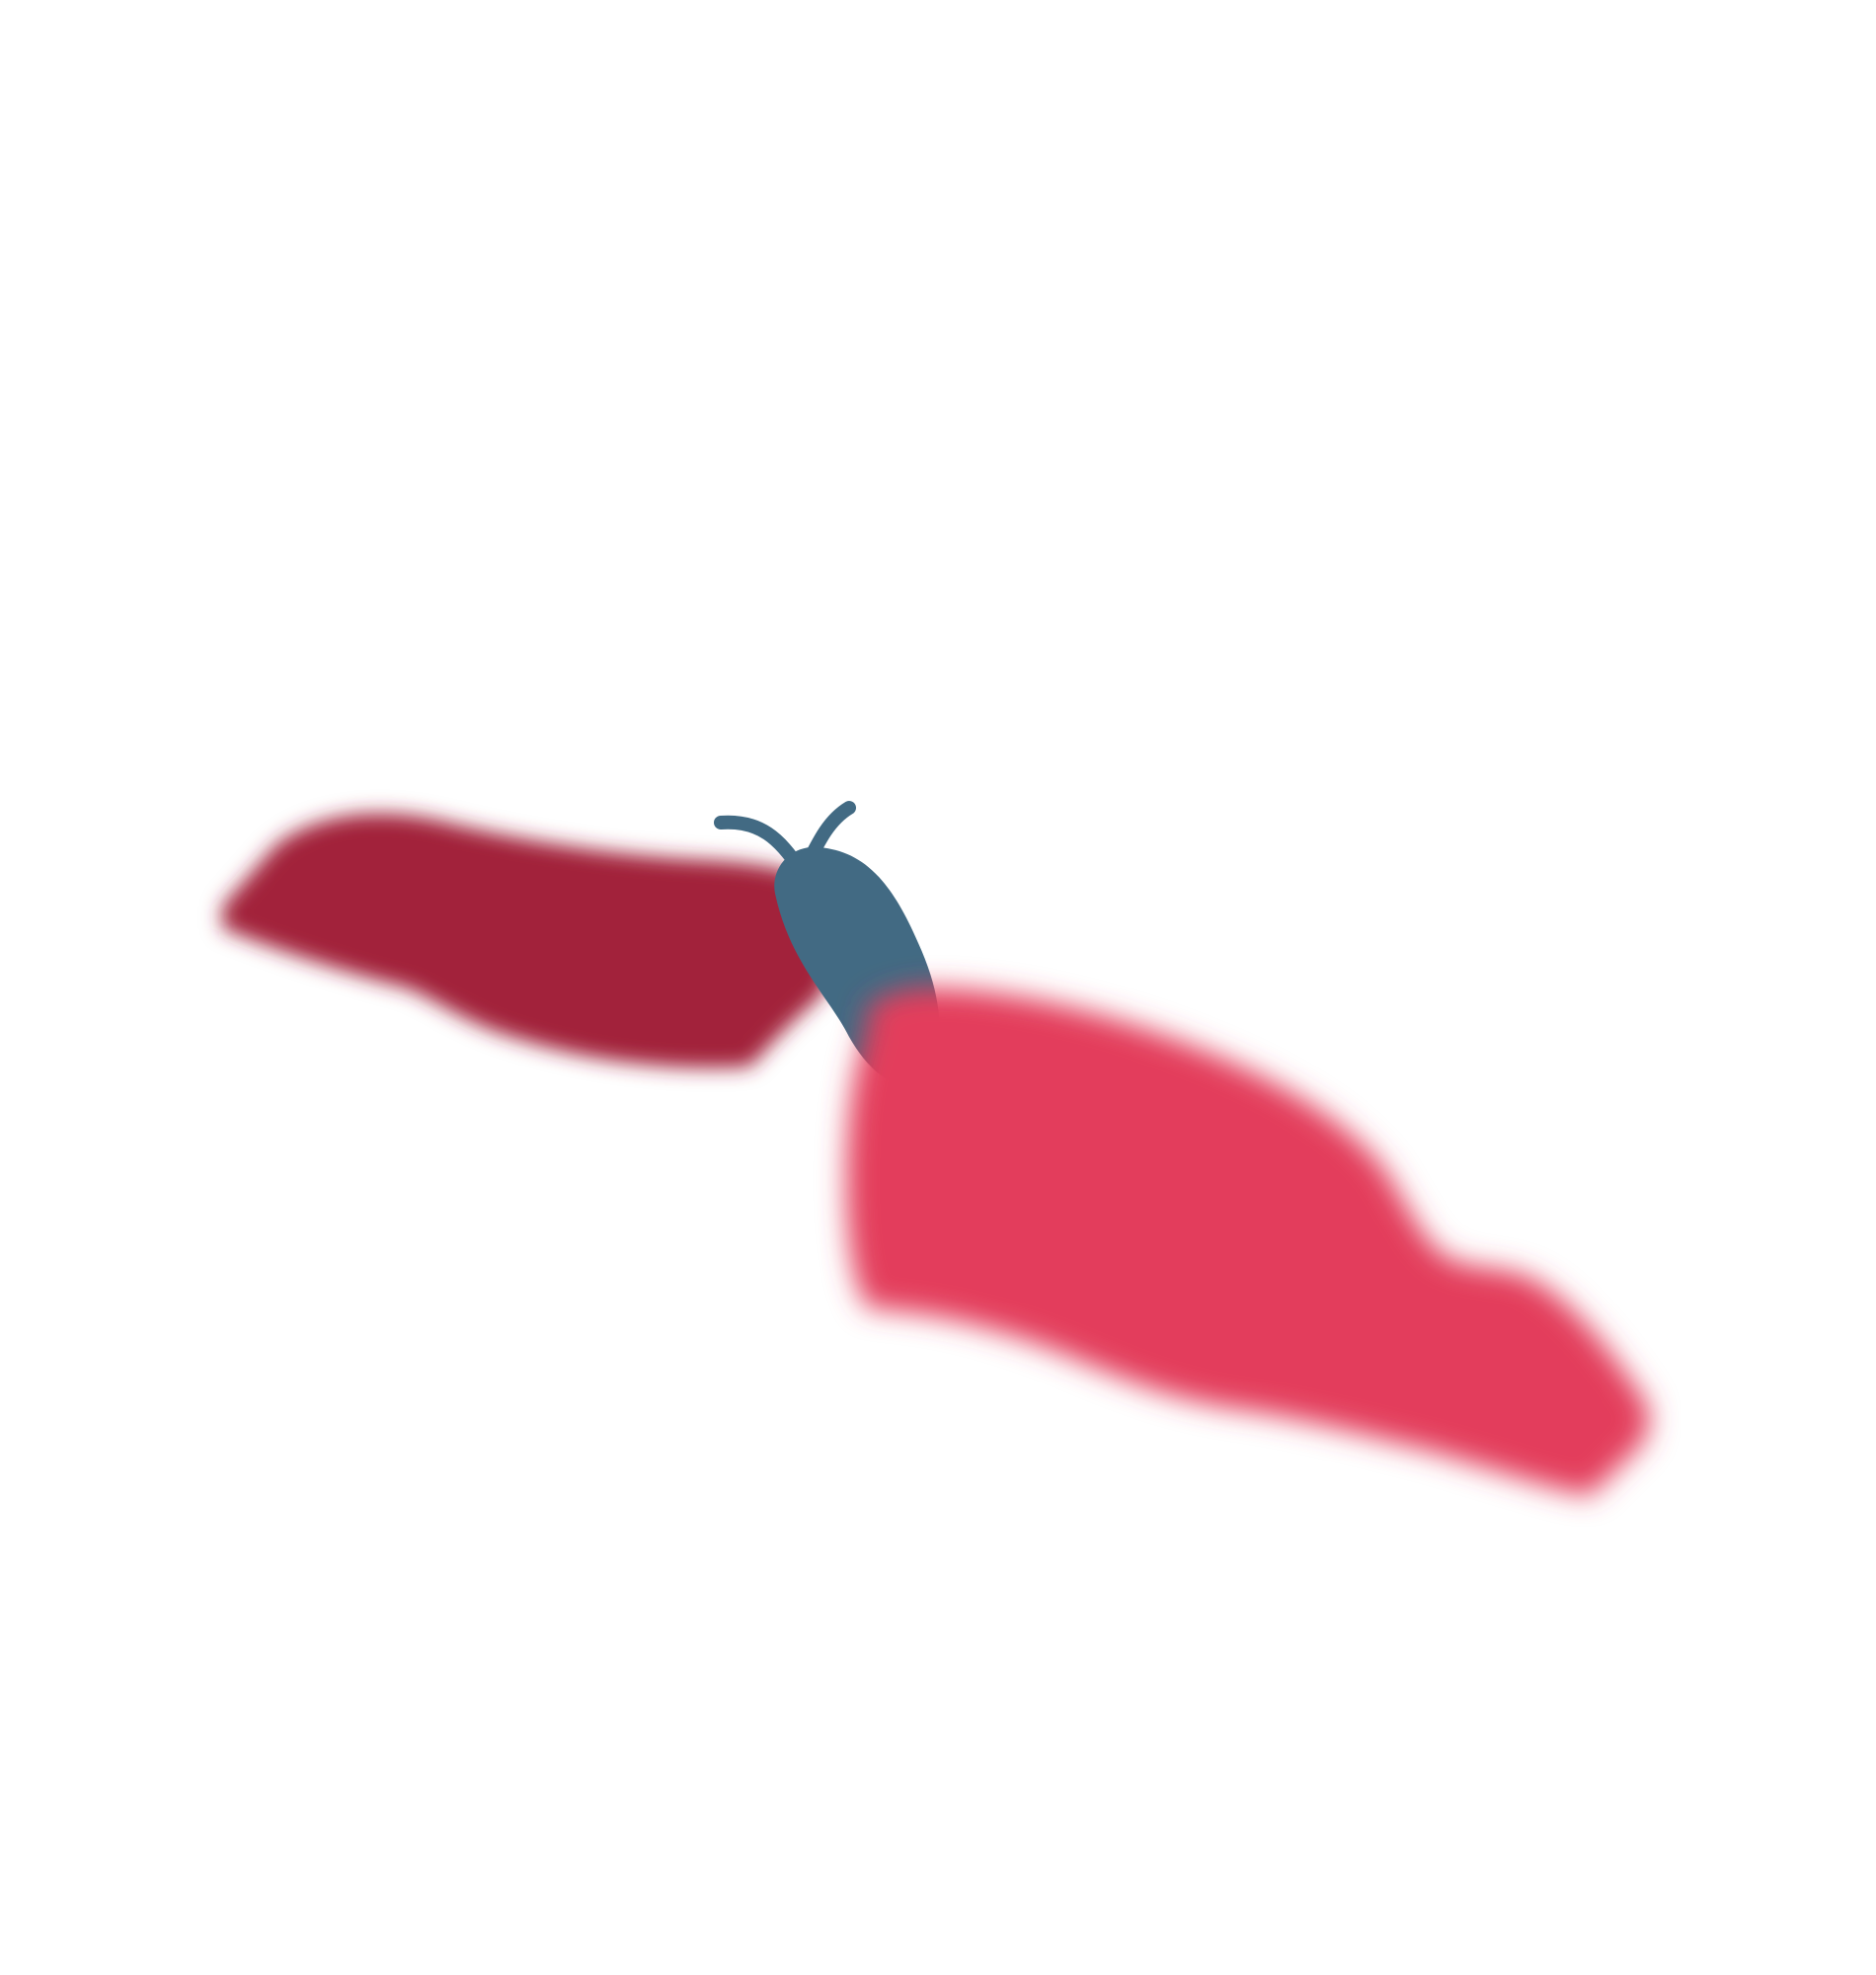 Image resolution: width=1876 pixels, height=1975 pixels. What do you see at coordinates (827, 839) in the screenshot?
I see `right-antenna` at bounding box center [827, 839].